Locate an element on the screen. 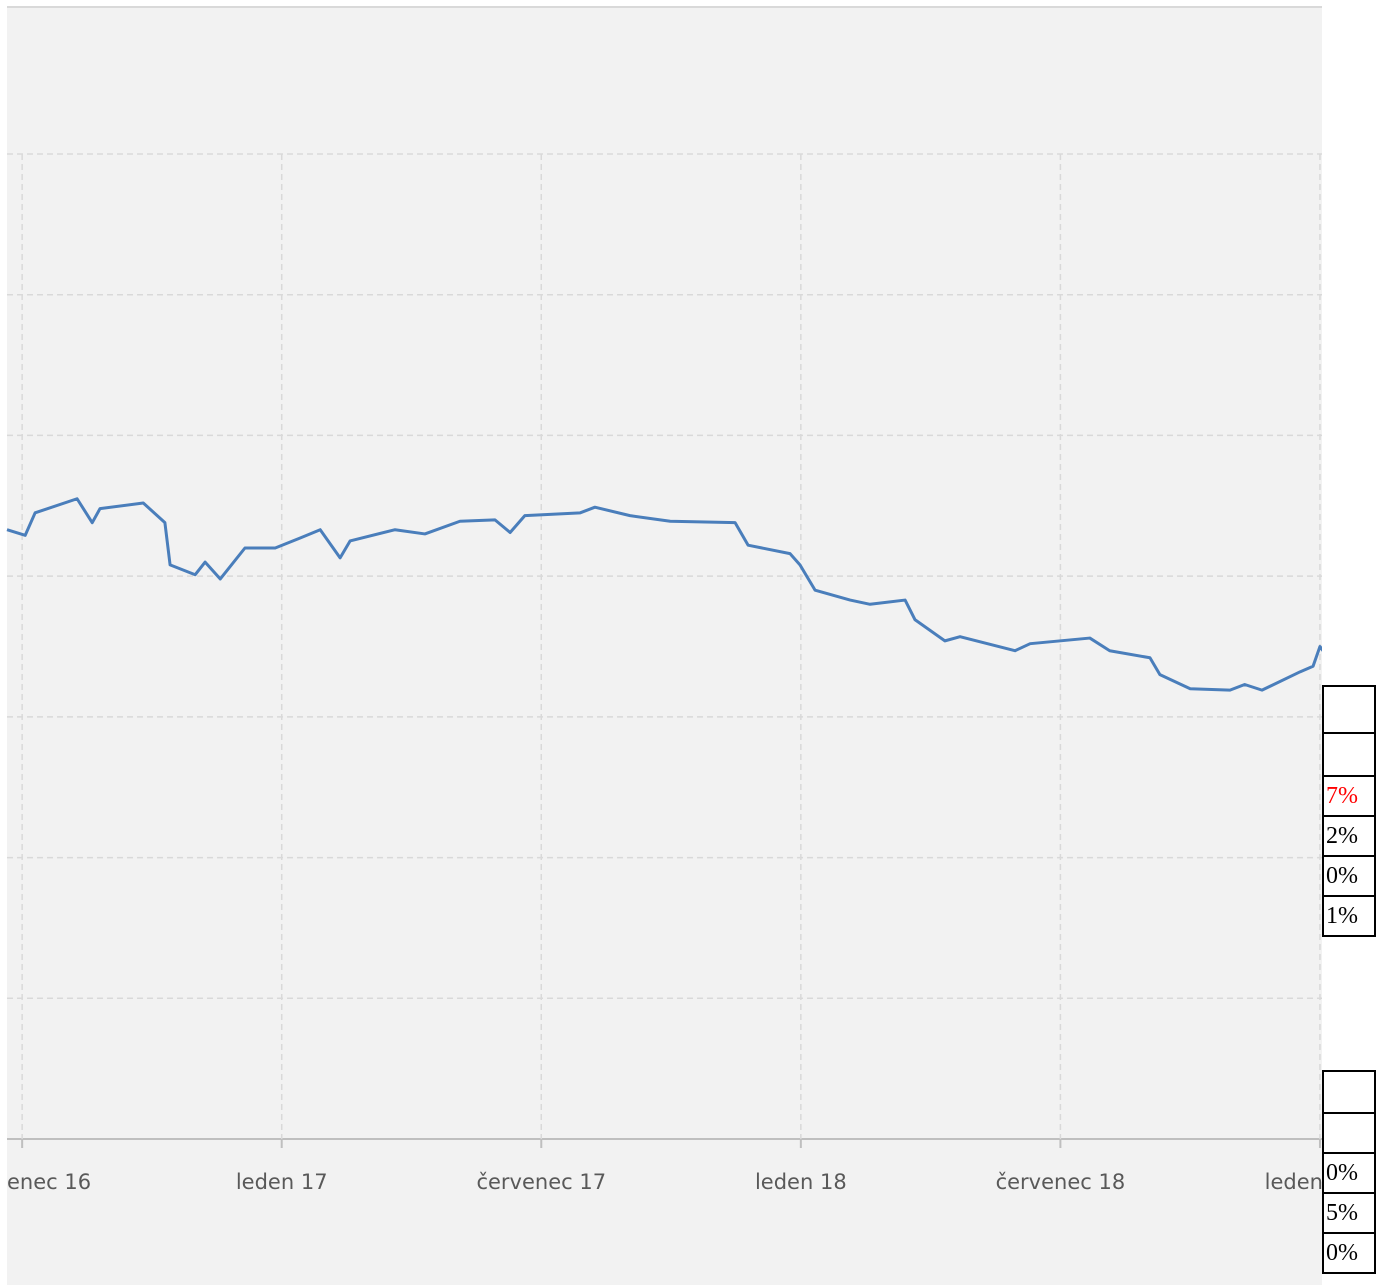  table-cell: 1% is located at coordinates (1349, 915).